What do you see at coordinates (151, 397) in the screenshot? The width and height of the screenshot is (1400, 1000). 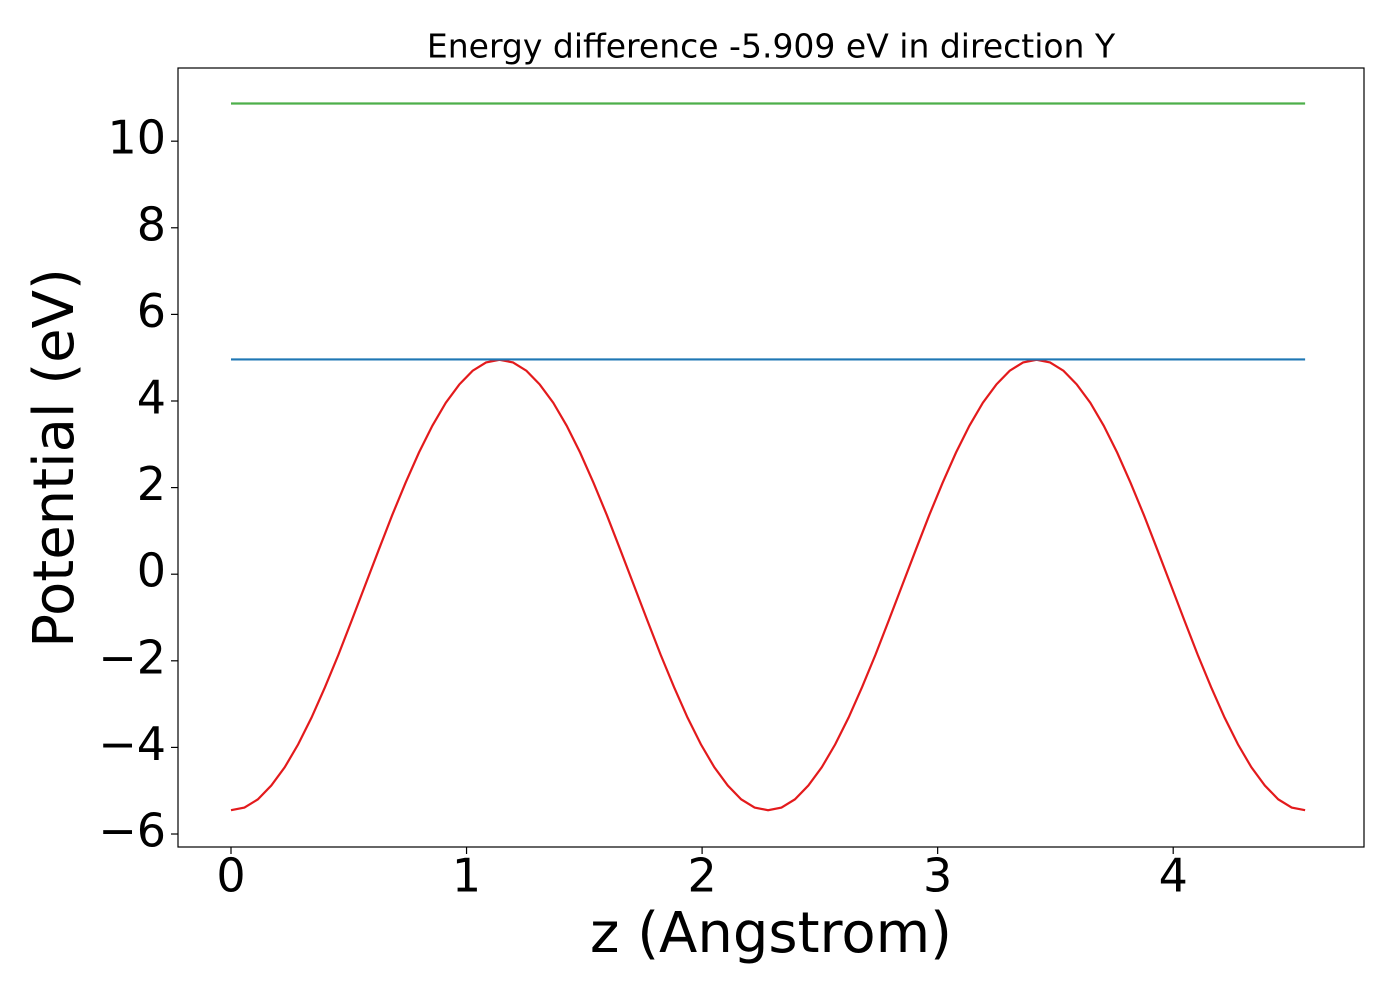 I see `y-tick-label: 4` at bounding box center [151, 397].